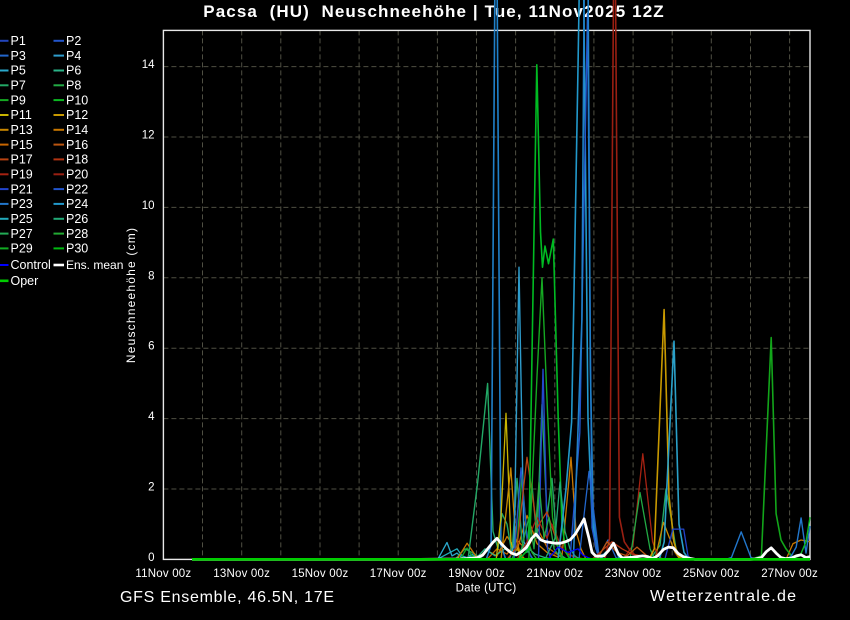 The width and height of the screenshot is (850, 620). Describe the element at coordinates (151, 558) in the screenshot. I see `svg-text: 0` at that location.